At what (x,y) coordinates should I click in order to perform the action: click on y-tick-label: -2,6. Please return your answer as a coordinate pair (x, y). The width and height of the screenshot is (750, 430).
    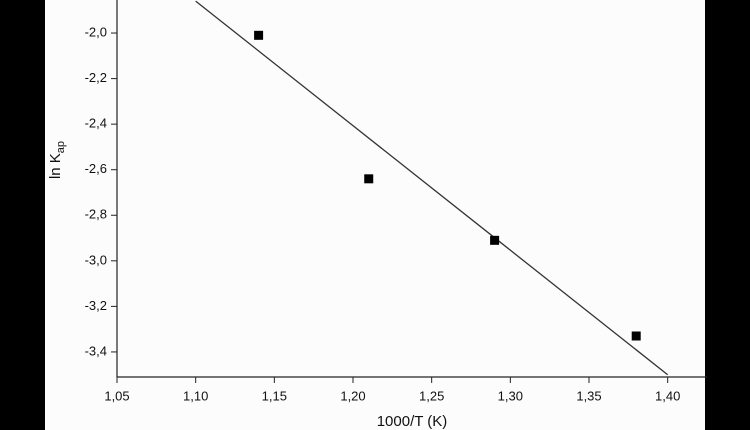
    Looking at the image, I should click on (96, 168).